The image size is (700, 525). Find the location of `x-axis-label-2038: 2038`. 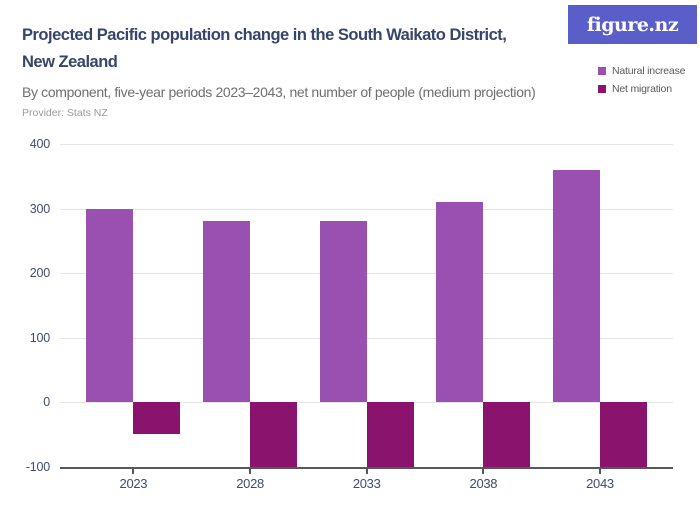

x-axis-label-2038: 2038 is located at coordinates (483, 483).